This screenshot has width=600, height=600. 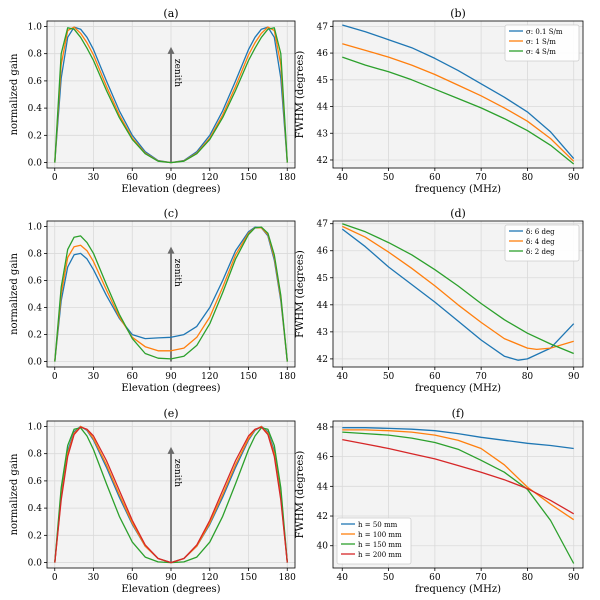 I want to click on x-axis-label: frequency (MHz), so click(x=458, y=589).